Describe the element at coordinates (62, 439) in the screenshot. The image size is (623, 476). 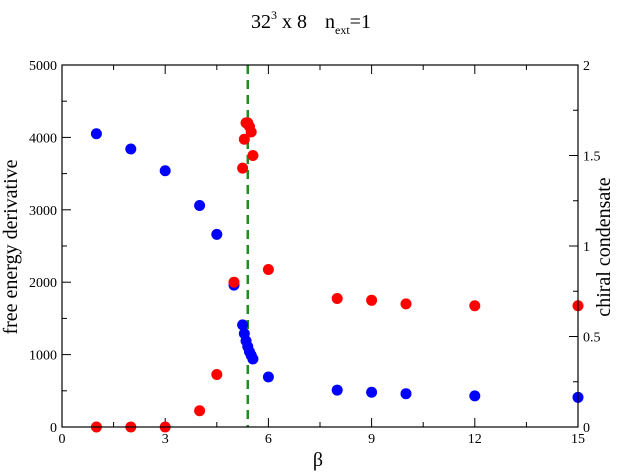
I see `x-tick-label: 0` at that location.